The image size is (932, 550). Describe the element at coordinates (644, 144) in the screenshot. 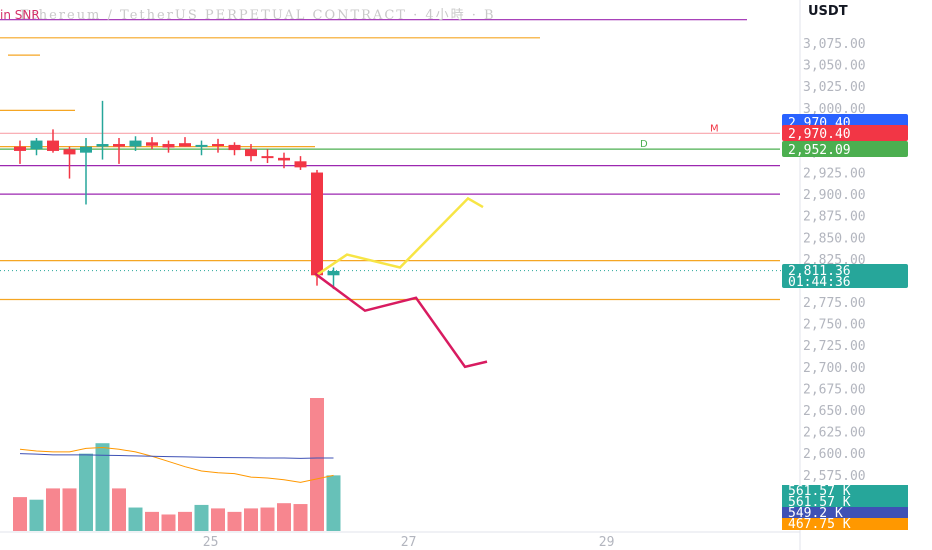

I see `line-label: D` at that location.